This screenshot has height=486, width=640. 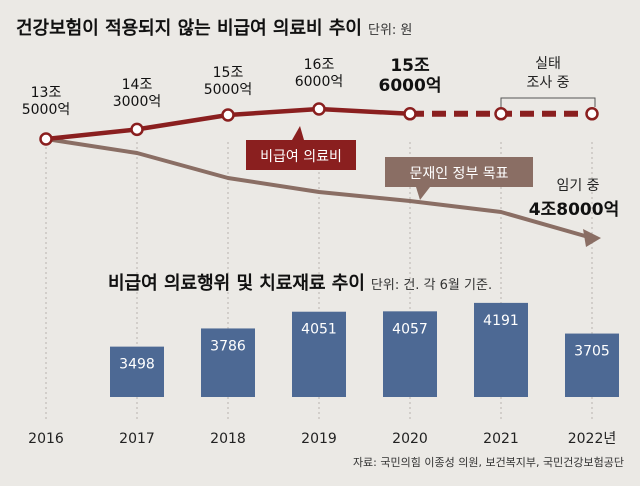 I want to click on x-tick-label: 2017, so click(x=137, y=439).